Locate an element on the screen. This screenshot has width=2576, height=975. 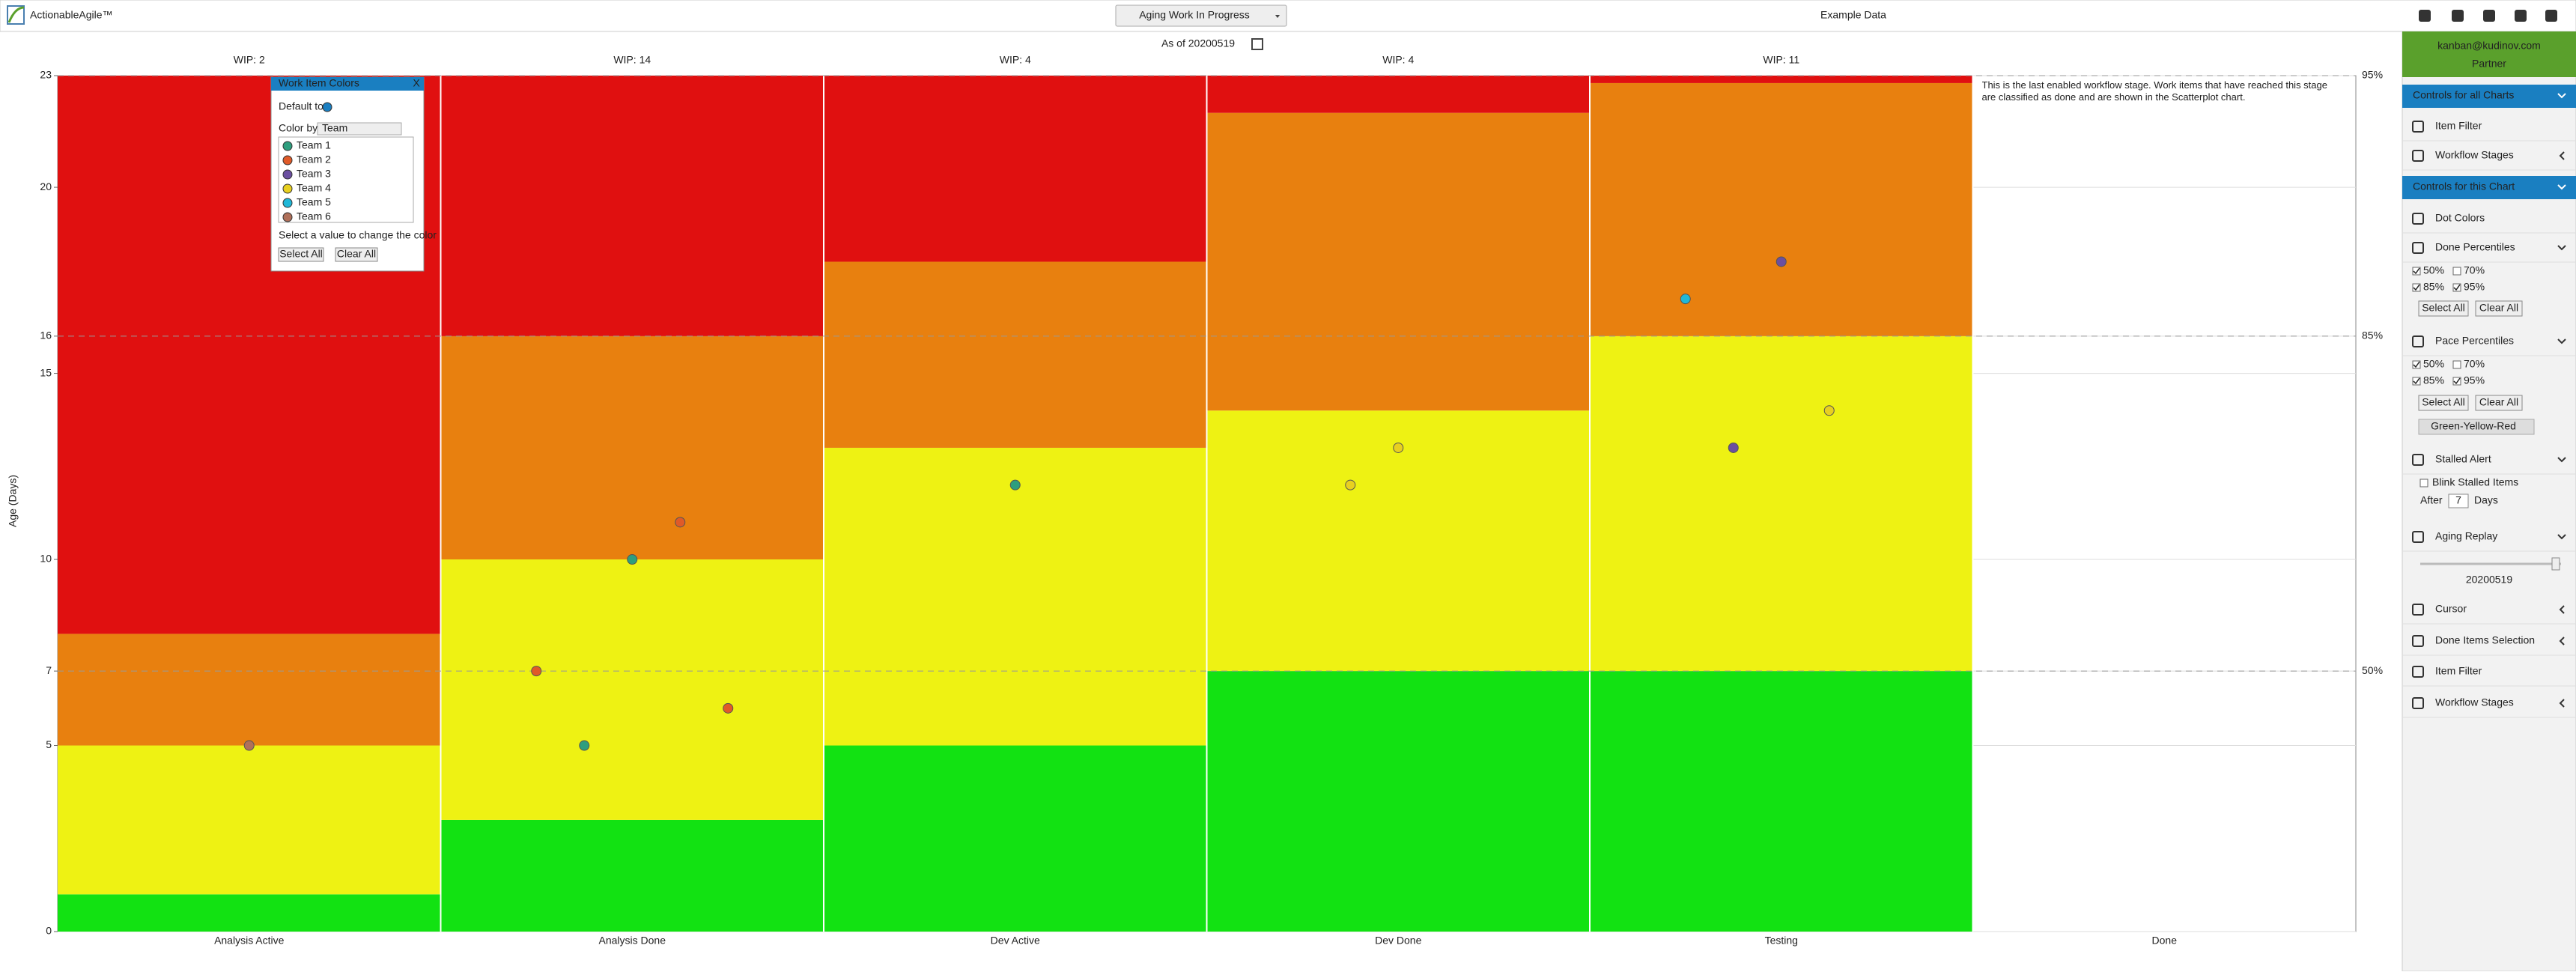
select-all-btn is located at coordinates (301, 254).